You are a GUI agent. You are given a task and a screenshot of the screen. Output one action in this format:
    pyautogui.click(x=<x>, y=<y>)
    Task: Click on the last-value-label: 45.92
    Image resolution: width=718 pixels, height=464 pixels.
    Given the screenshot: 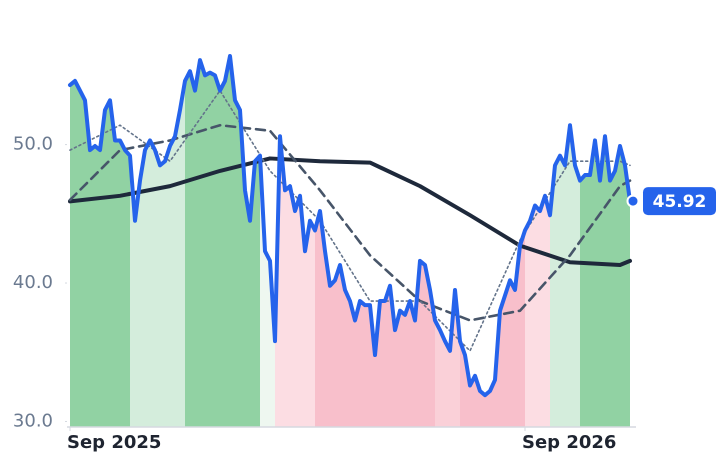 What is the action you would take?
    pyautogui.click(x=680, y=202)
    